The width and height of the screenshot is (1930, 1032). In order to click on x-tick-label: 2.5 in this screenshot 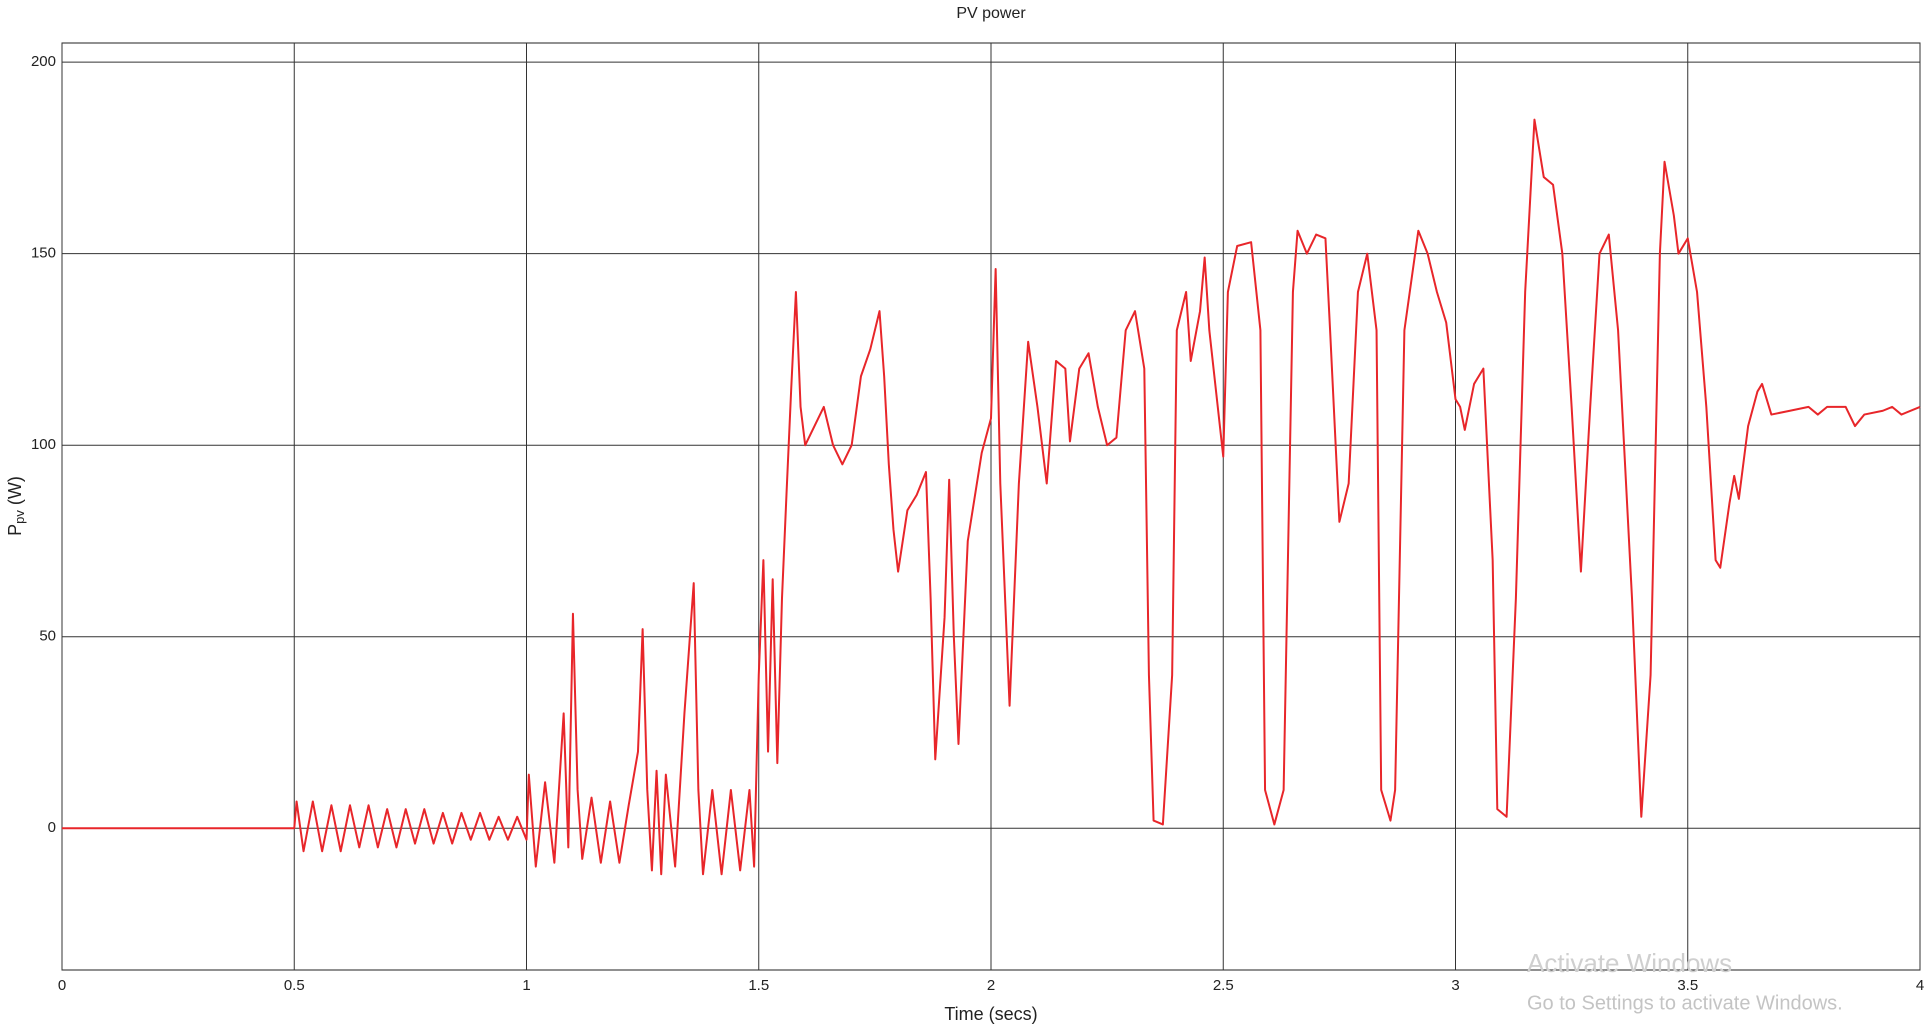, I will do `click(1223, 985)`.